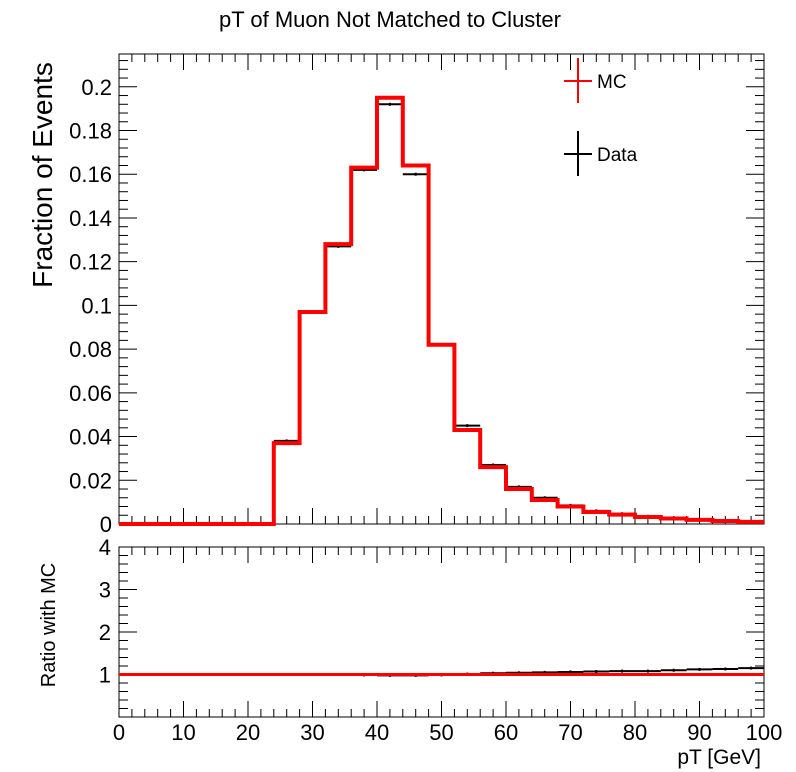 The height and width of the screenshot is (772, 796). I want to click on x-tick-label: 70, so click(570, 732).